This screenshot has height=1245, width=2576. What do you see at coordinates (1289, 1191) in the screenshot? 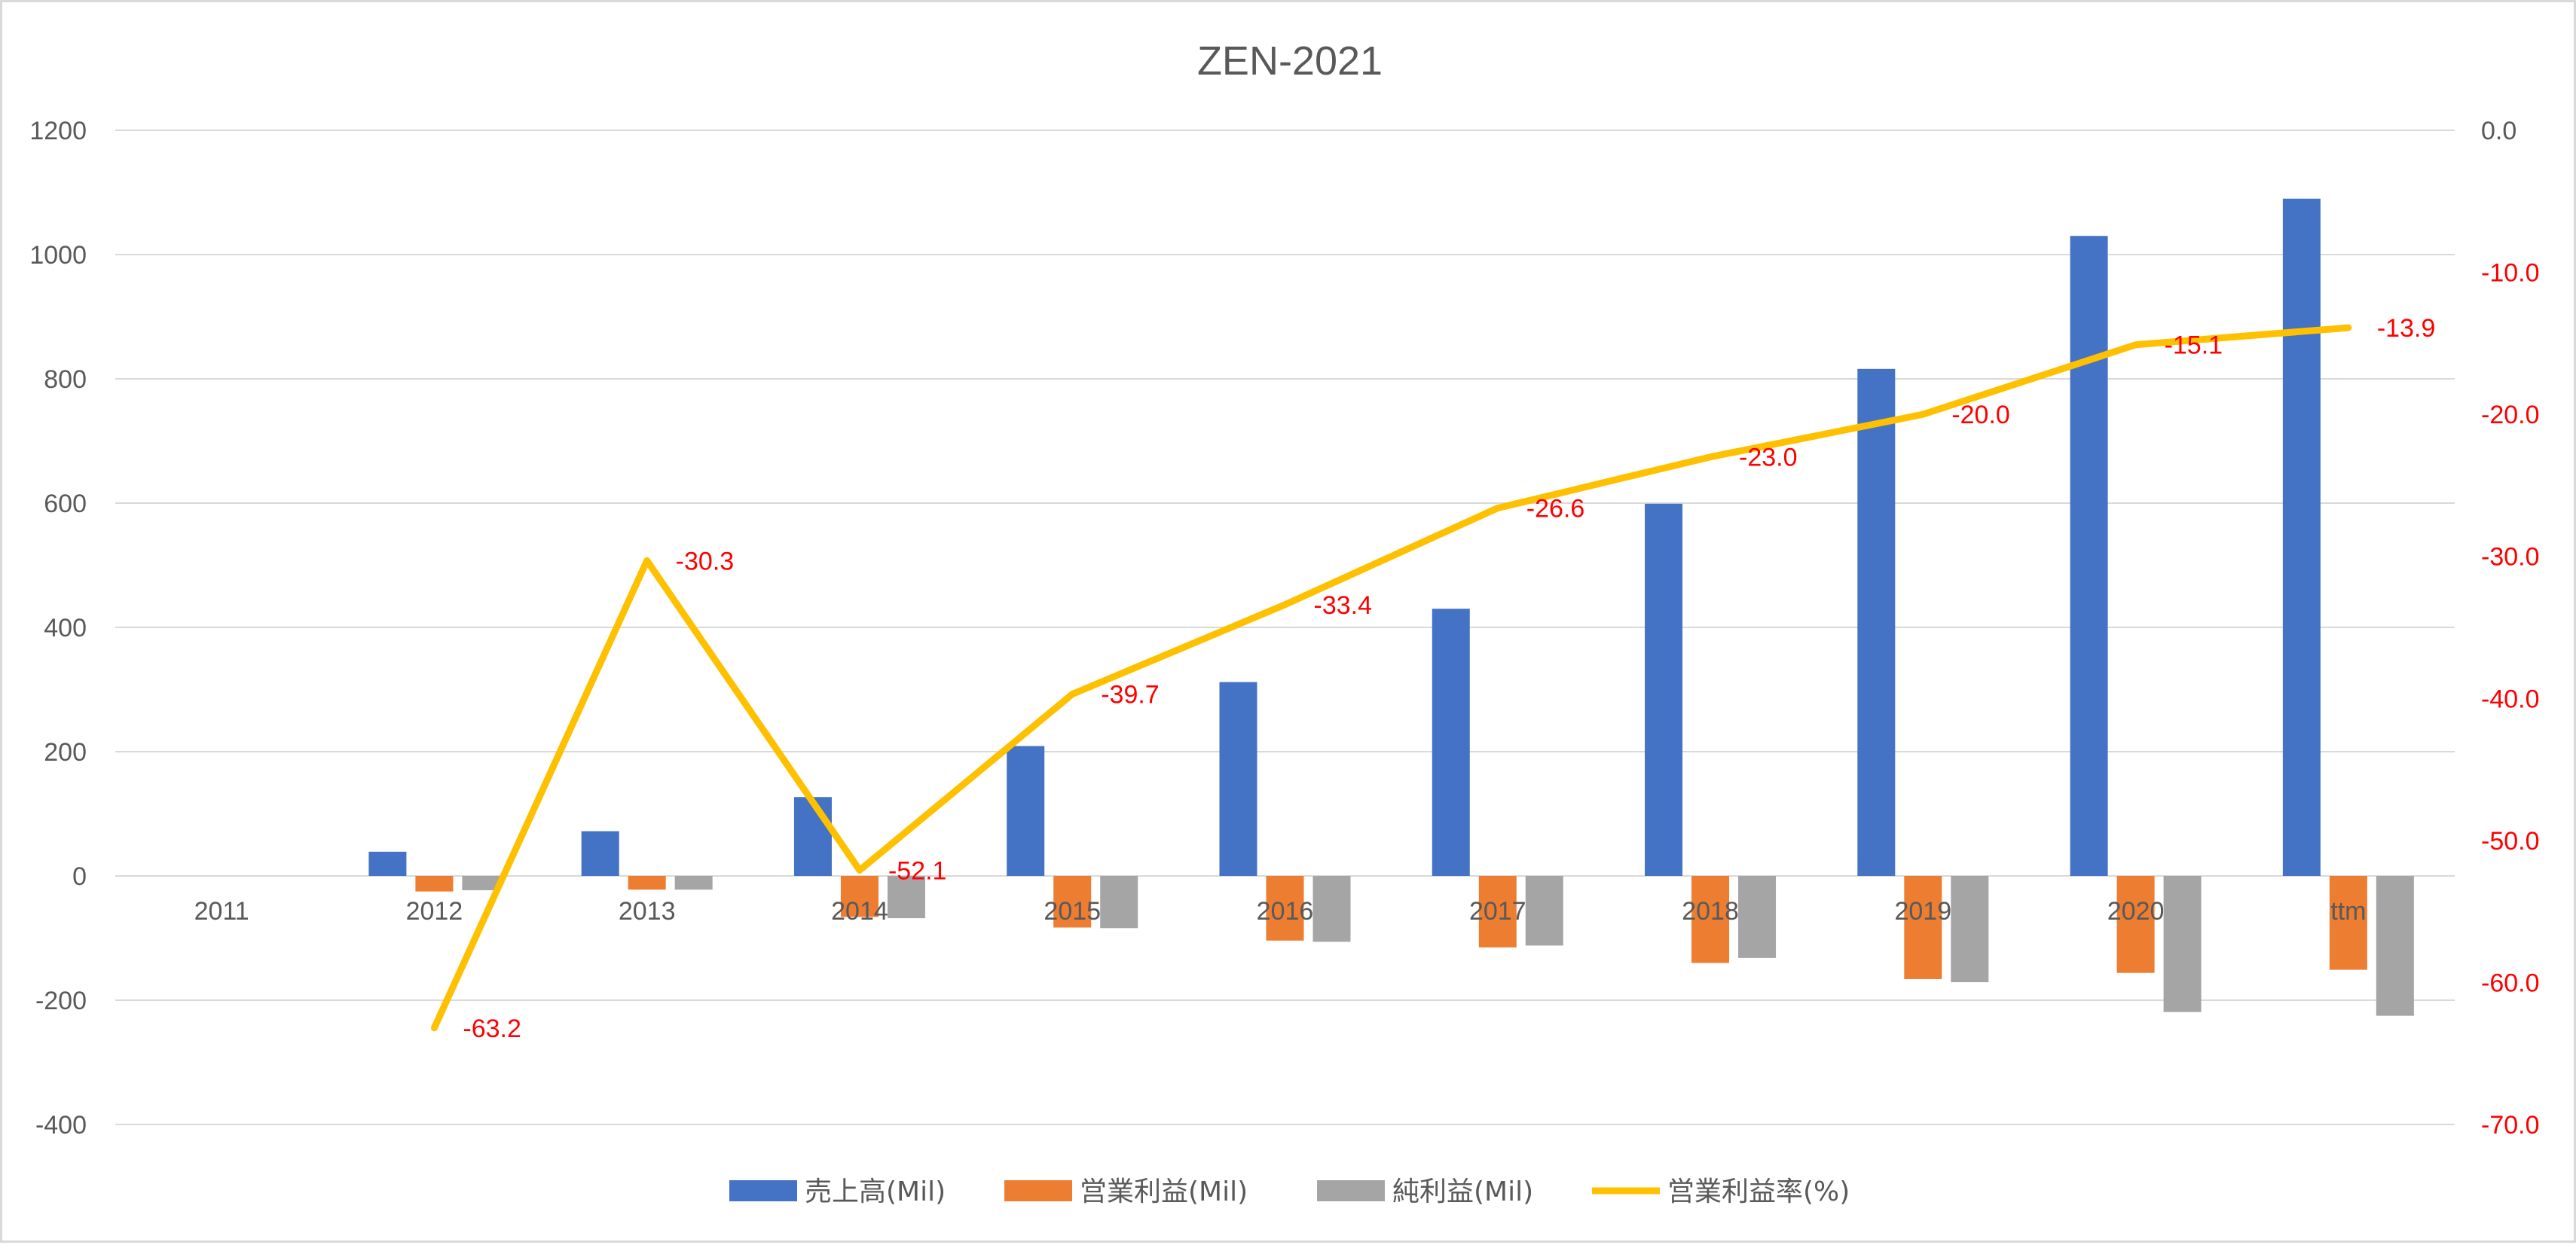
I see `legend: 売上高(Mil) 営業利益(Mil) 純利益(Mil) 営業利益率(%)` at bounding box center [1289, 1191].